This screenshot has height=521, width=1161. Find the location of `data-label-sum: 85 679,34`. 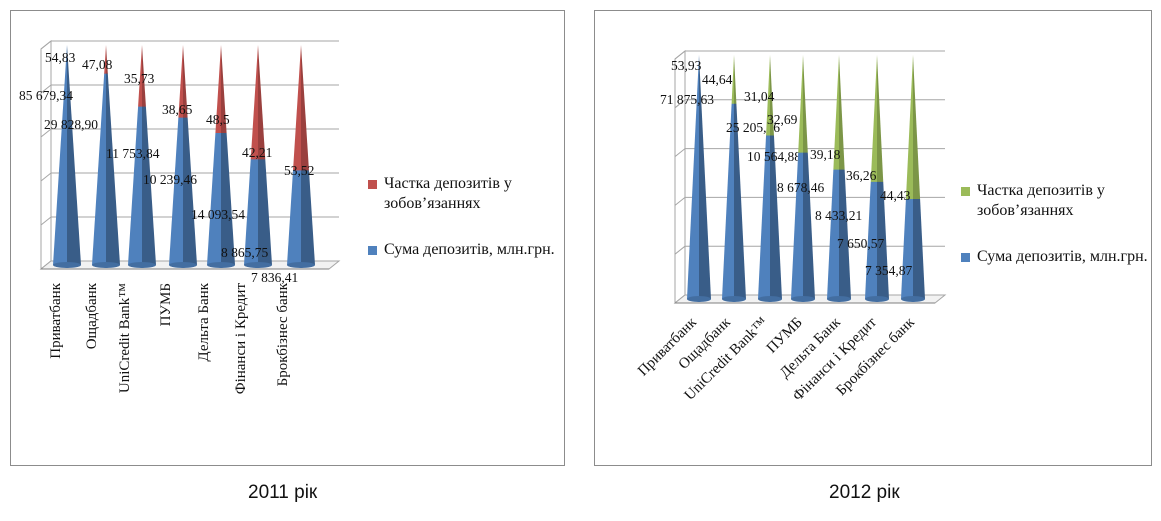

data-label-sum: 85 679,34 is located at coordinates (46, 95).